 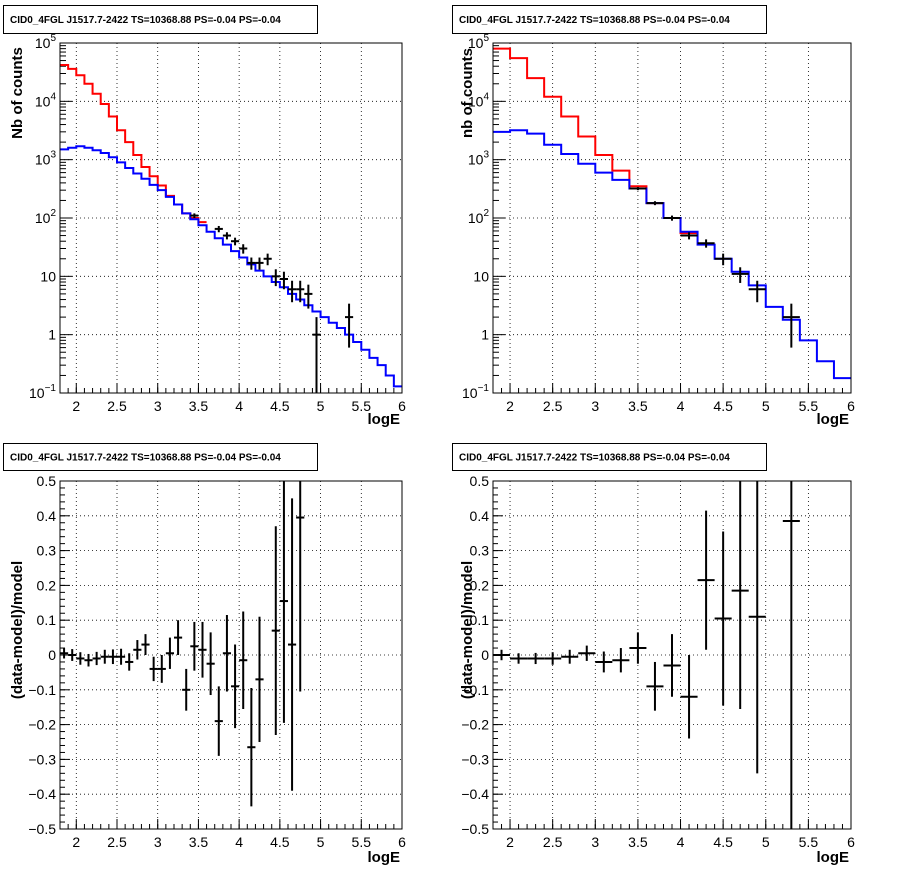 I want to click on y-tick-label: 0.1, so click(x=480, y=620).